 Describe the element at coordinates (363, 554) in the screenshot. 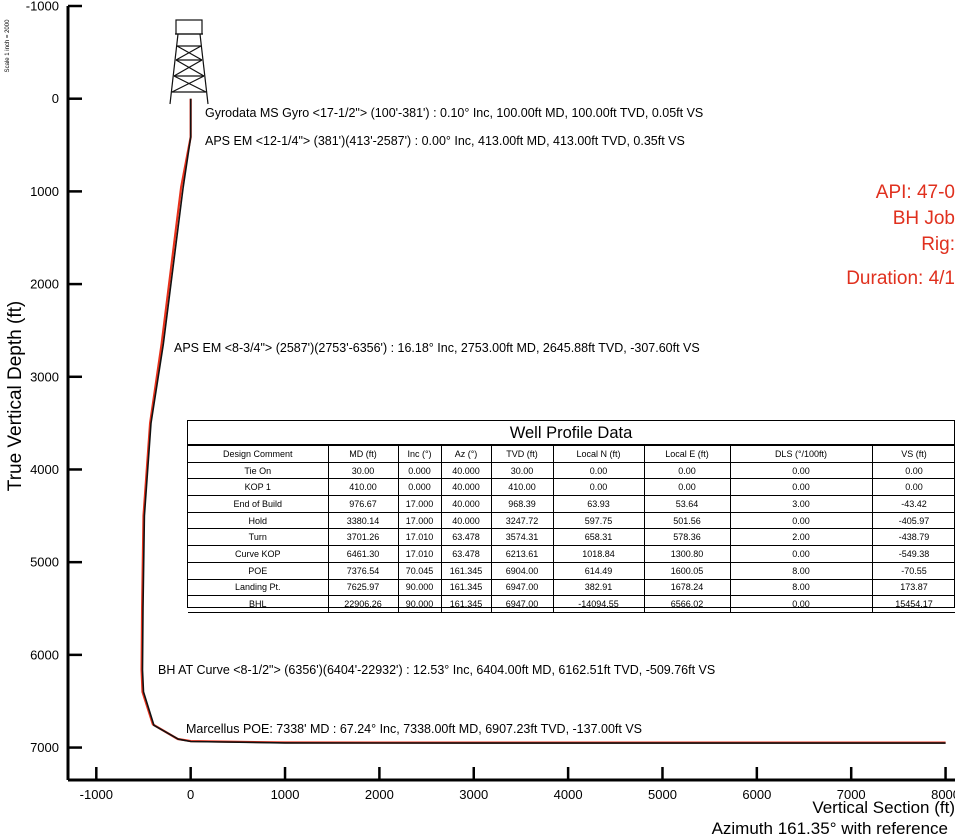

I see `table-cell: 6461.30` at that location.